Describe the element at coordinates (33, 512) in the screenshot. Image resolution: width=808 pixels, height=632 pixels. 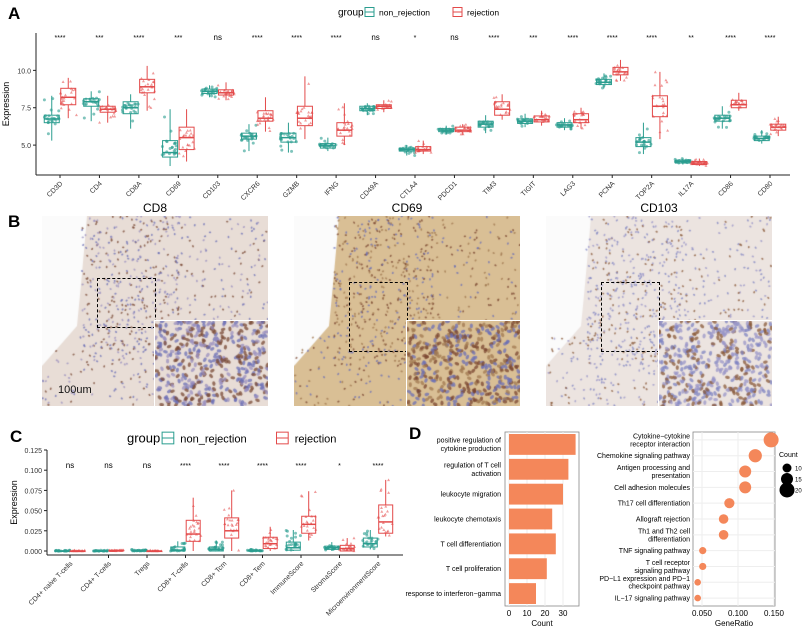
I see `y-tick-label: 0.050` at that location.